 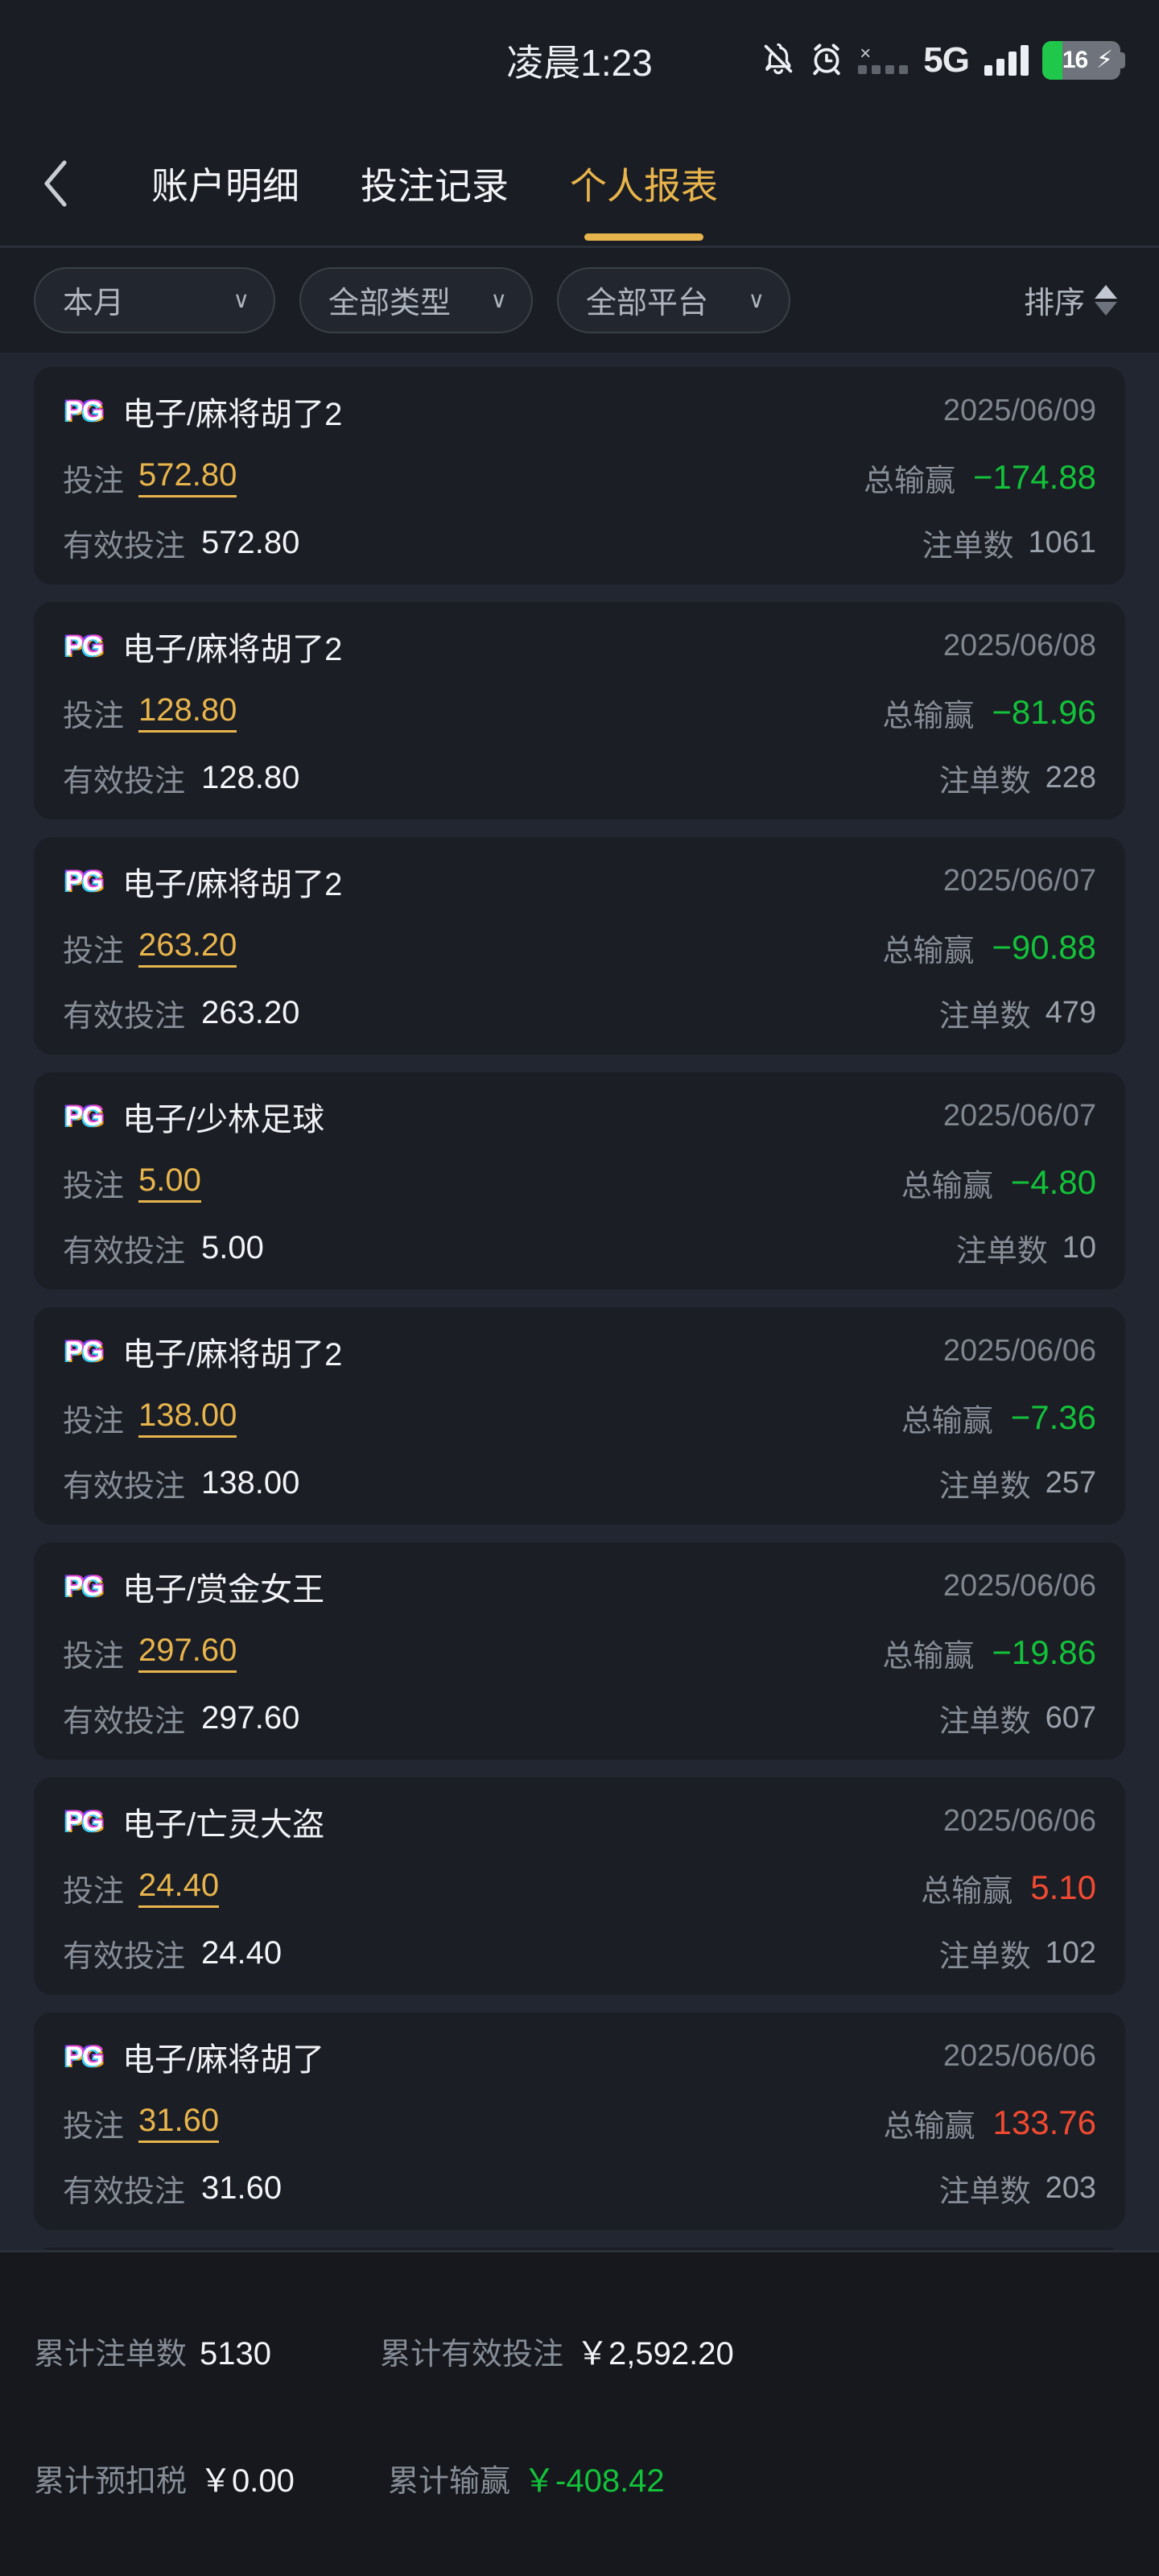 What do you see at coordinates (579, 63) in the screenshot?
I see `status-time: 凌晨1:23` at bounding box center [579, 63].